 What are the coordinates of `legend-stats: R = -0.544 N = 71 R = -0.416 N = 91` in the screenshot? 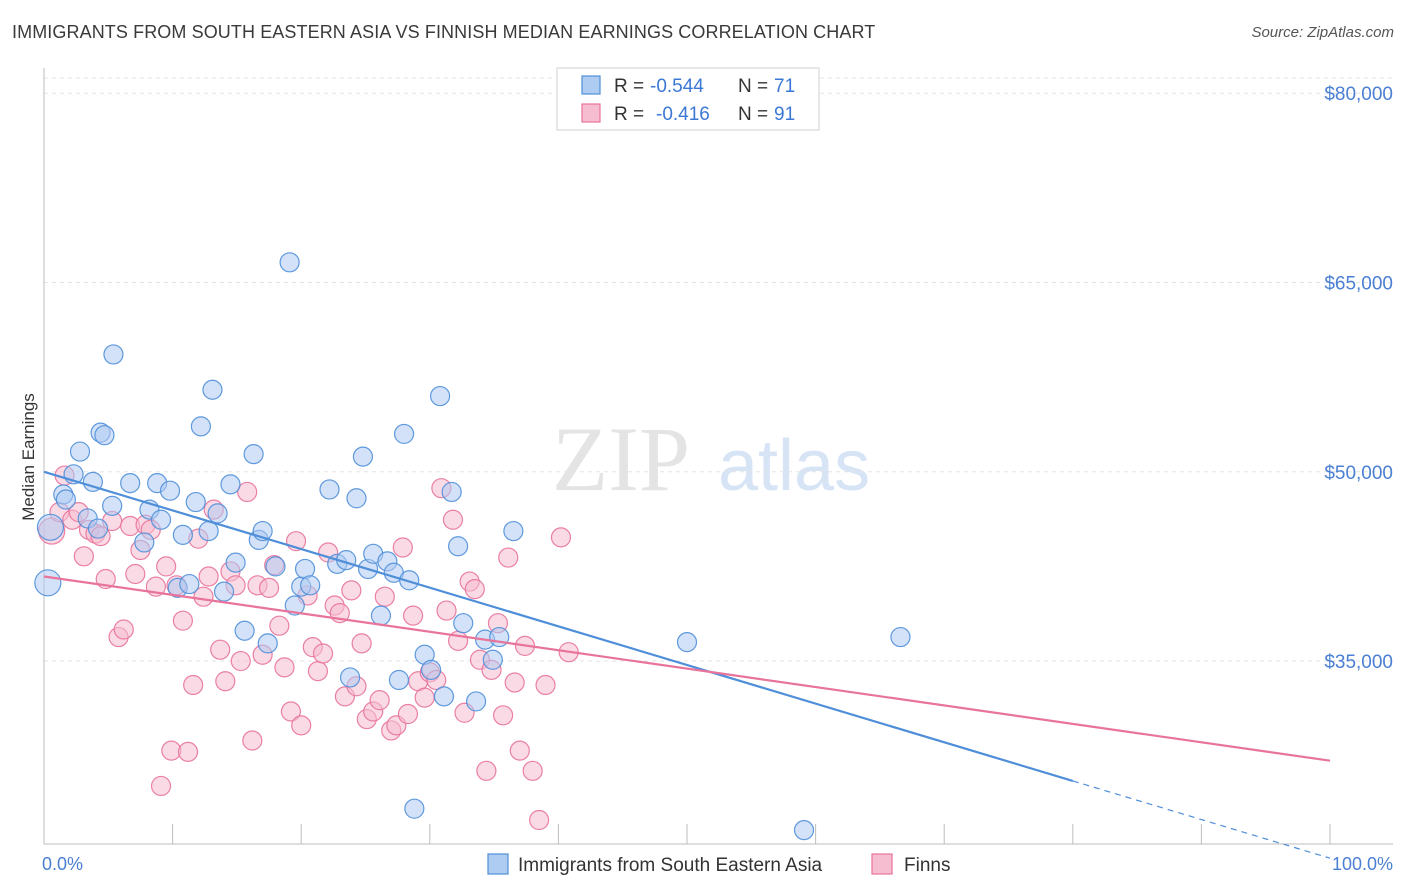 It's located at (688, 99).